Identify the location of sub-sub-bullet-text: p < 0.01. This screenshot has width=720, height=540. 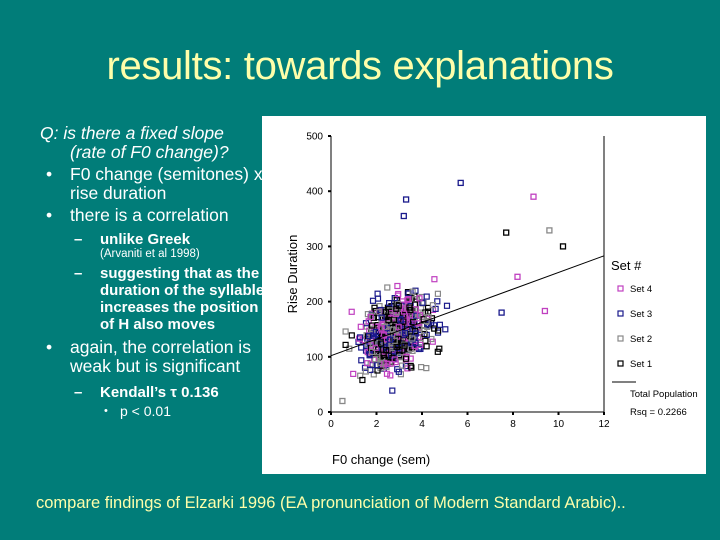
(145, 411).